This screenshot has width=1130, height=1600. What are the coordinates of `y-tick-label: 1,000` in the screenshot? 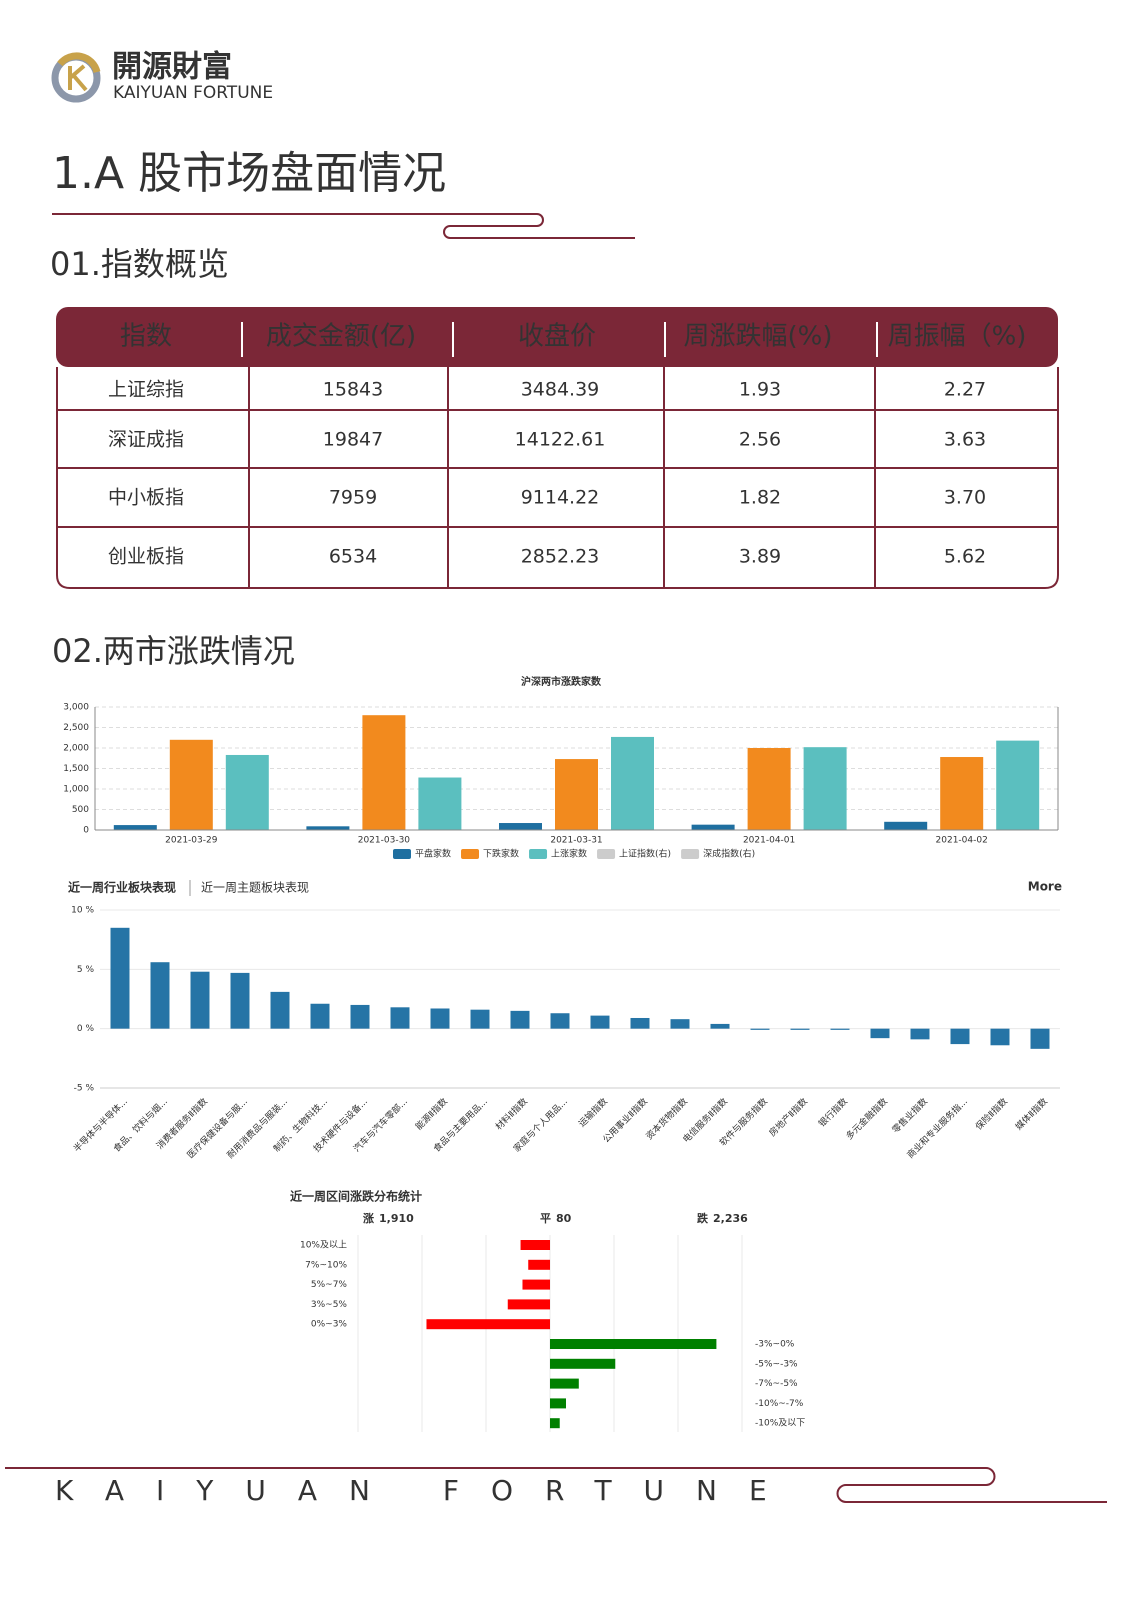 It's located at (76, 790).